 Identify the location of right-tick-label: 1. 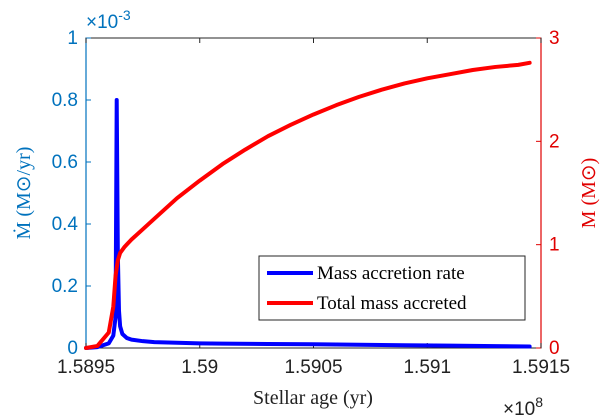
(554, 245).